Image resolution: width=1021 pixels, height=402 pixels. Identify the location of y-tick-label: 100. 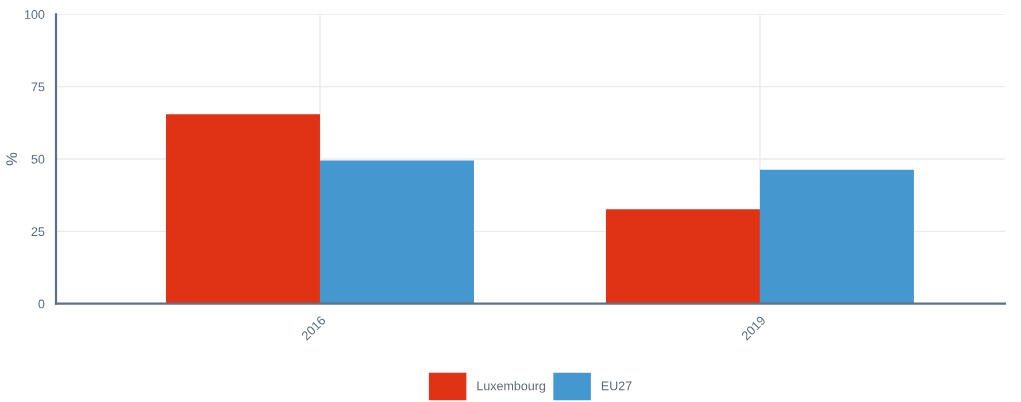
(34, 14).